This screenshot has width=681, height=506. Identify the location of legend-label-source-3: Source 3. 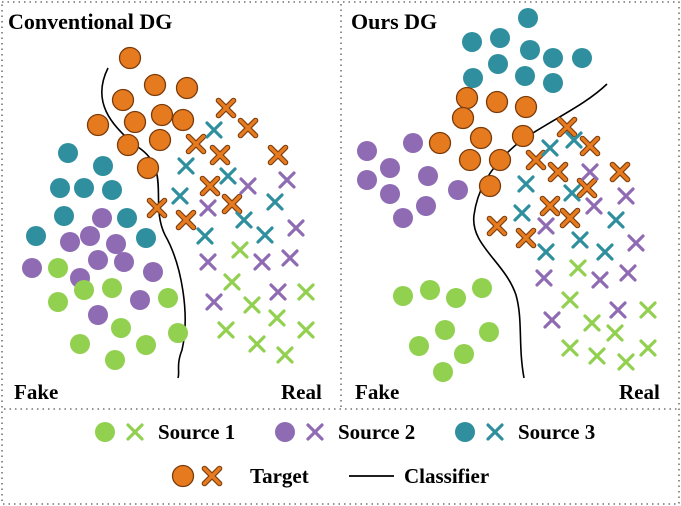
(556, 432).